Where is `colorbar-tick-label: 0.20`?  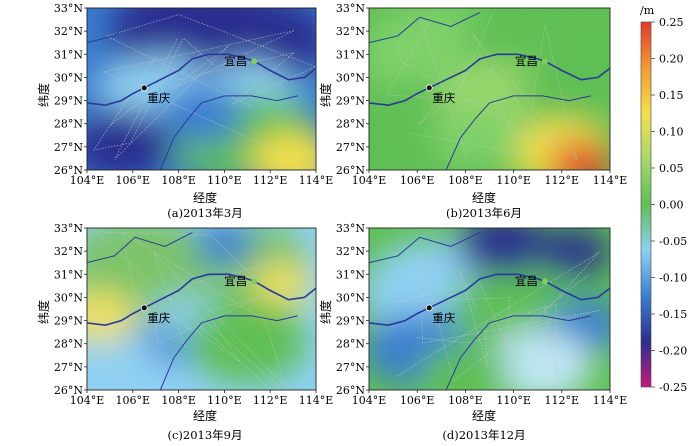 colorbar-tick-label: 0.20 is located at coordinates (671, 59).